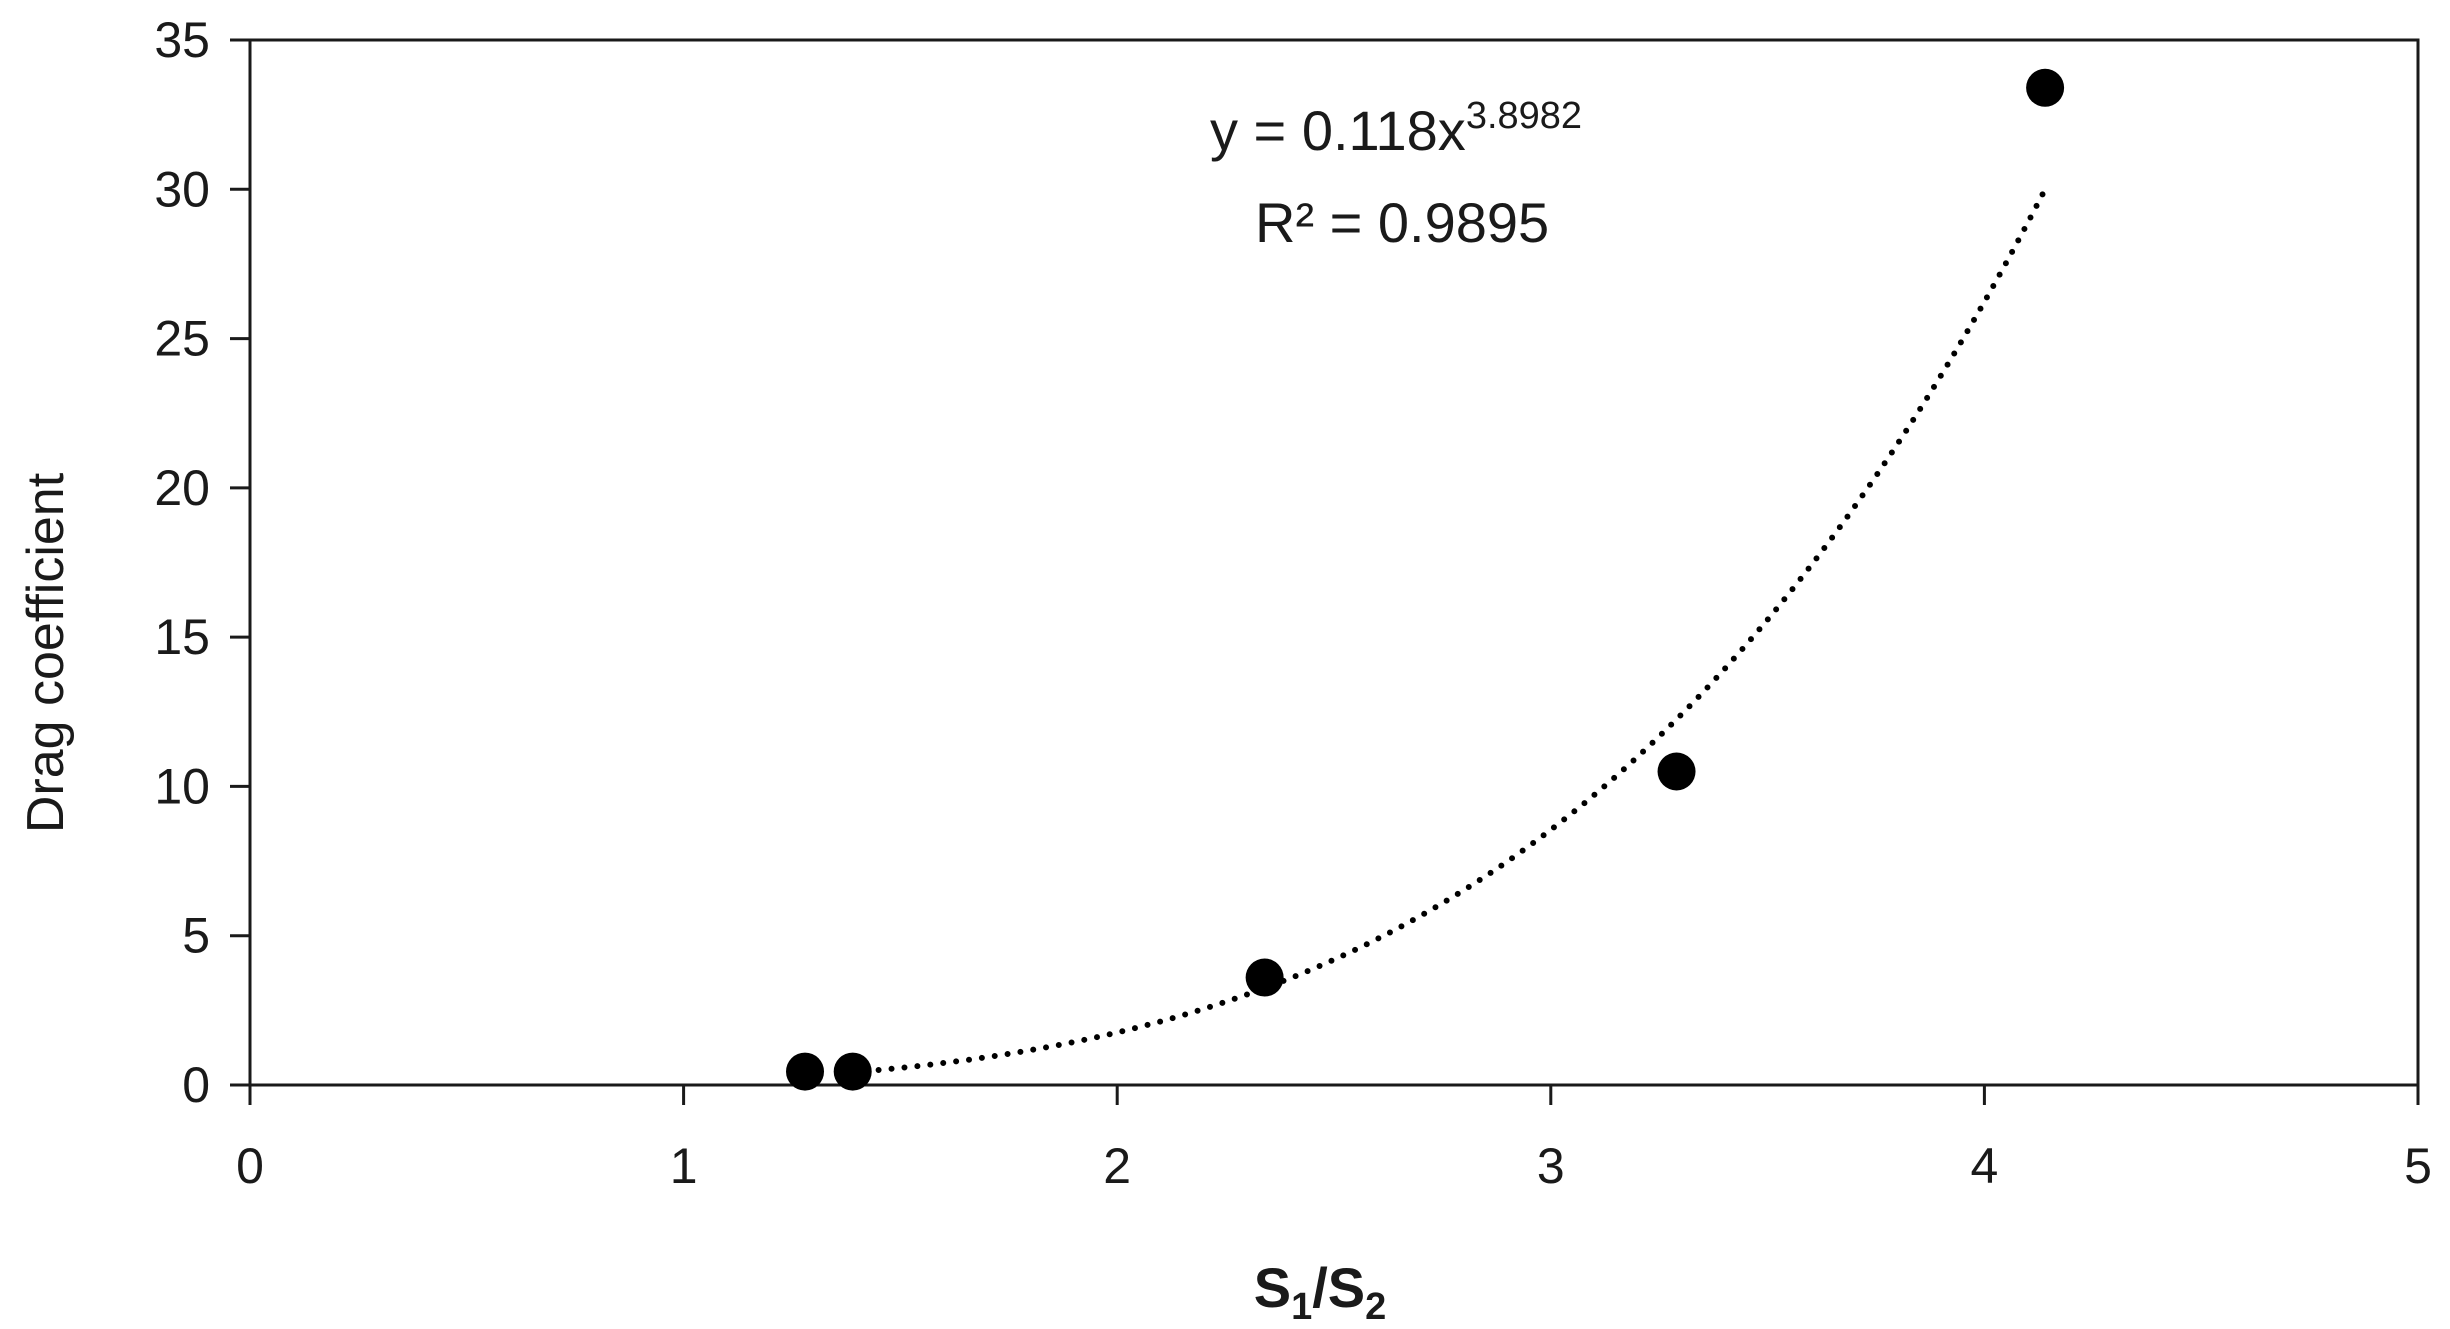 The height and width of the screenshot is (1329, 2450). What do you see at coordinates (1375, 1307) in the screenshot?
I see `x-title-sub-right: 2` at bounding box center [1375, 1307].